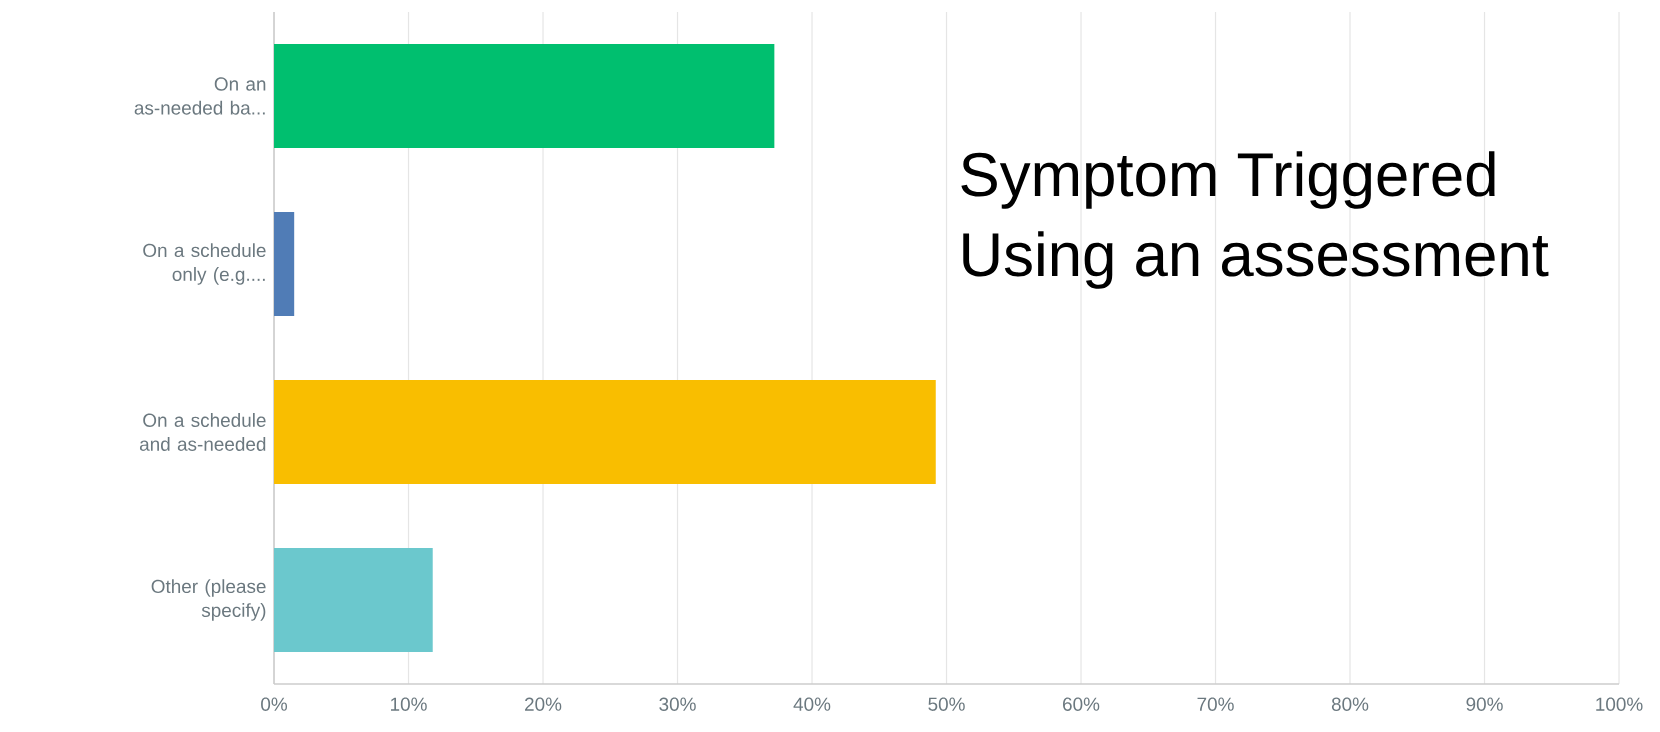 This screenshot has height=732, width=1660. Describe the element at coordinates (543, 704) in the screenshot. I see `x-tick-label: 20%` at that location.